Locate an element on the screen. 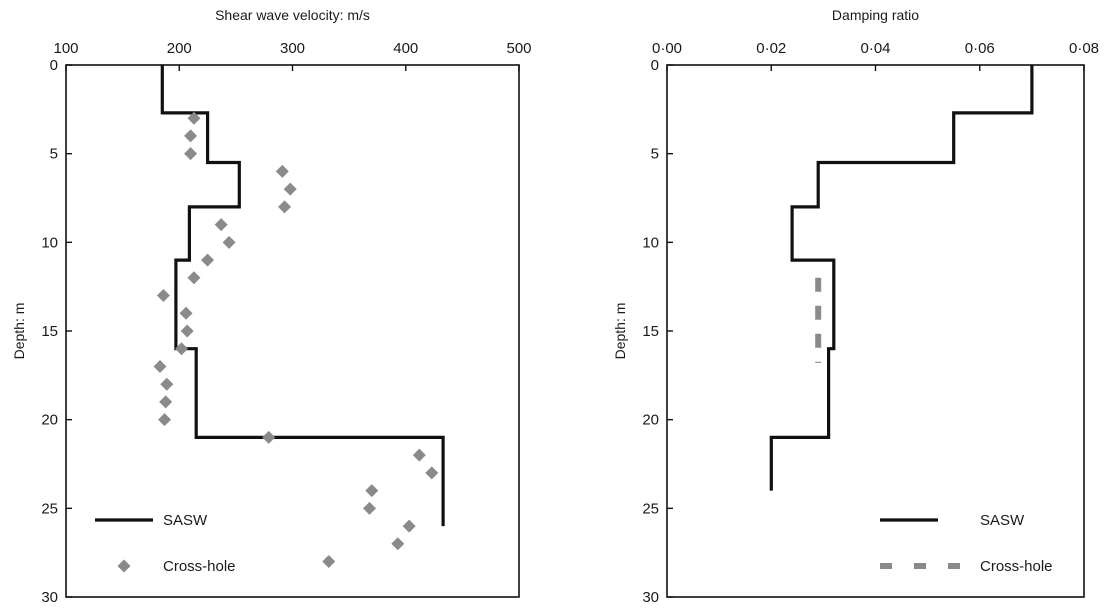  x-tick-label: 400 is located at coordinates (405, 48).